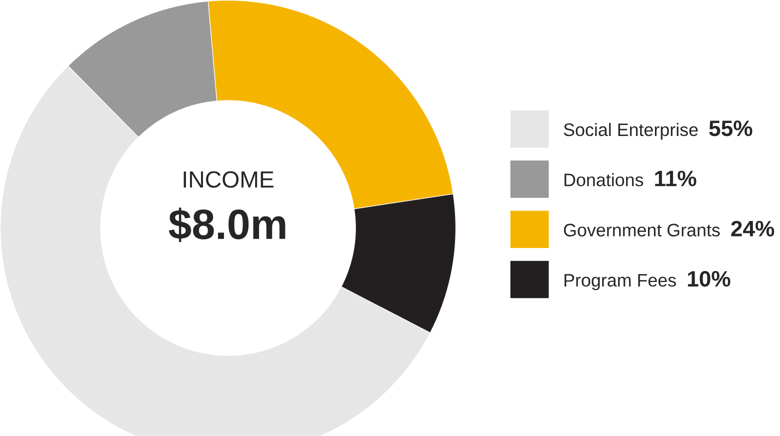 The width and height of the screenshot is (780, 436). What do you see at coordinates (227, 225) in the screenshot?
I see `text: $8.0m` at bounding box center [227, 225].